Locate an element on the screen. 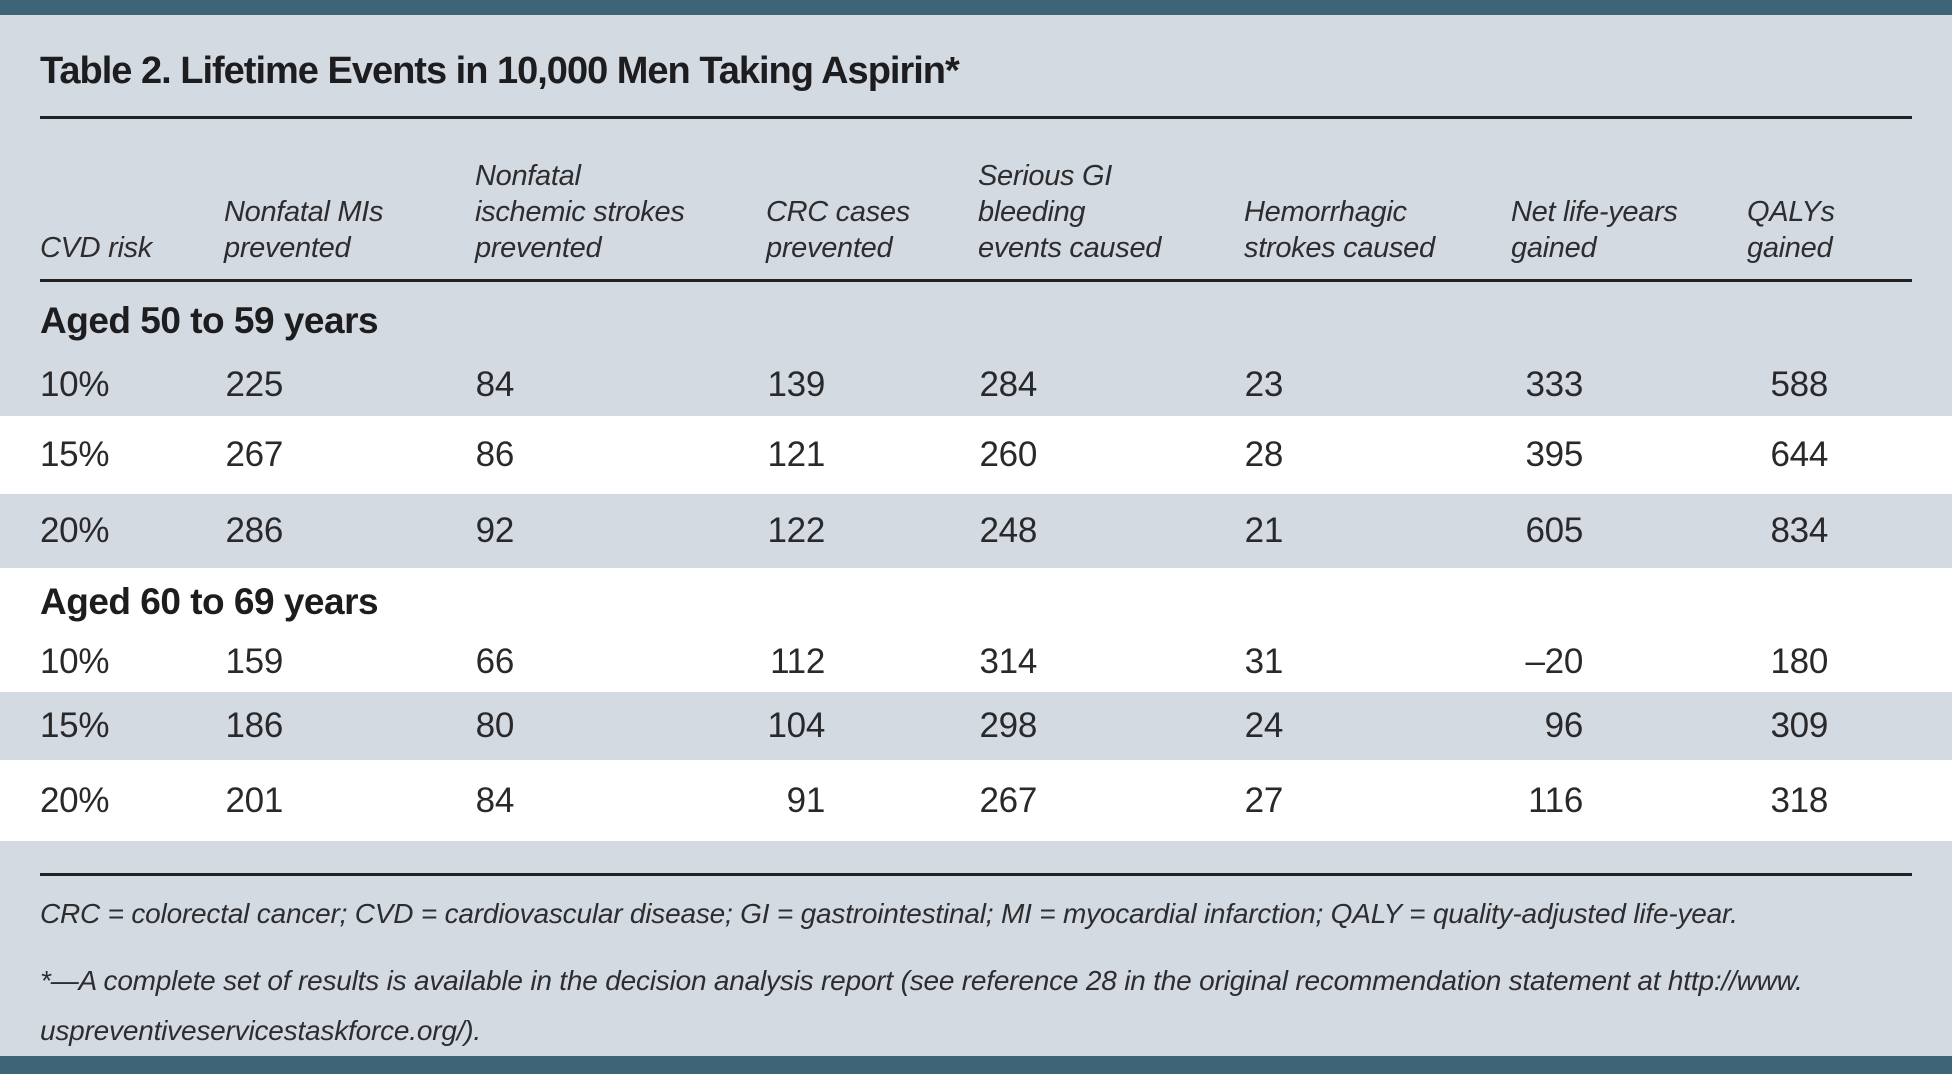 Image resolution: width=1952 pixels, height=1074 pixels. value-cell: 23 is located at coordinates (1264, 385).